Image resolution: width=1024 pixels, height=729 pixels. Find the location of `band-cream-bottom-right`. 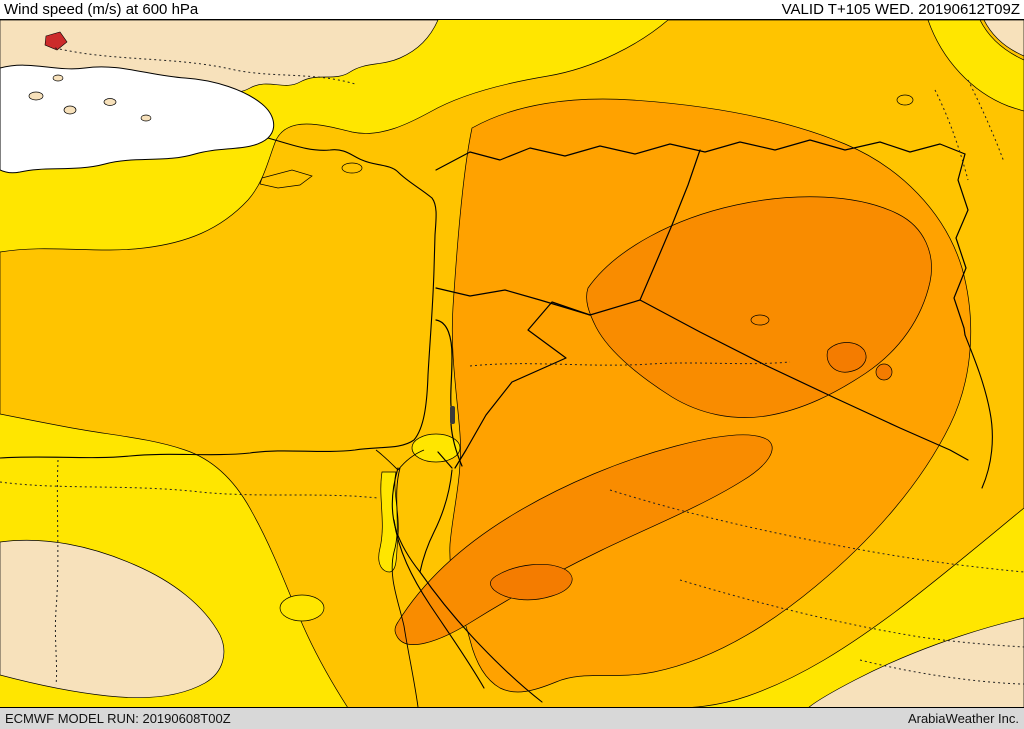

band-cream-bottom-right is located at coordinates (916, 662).